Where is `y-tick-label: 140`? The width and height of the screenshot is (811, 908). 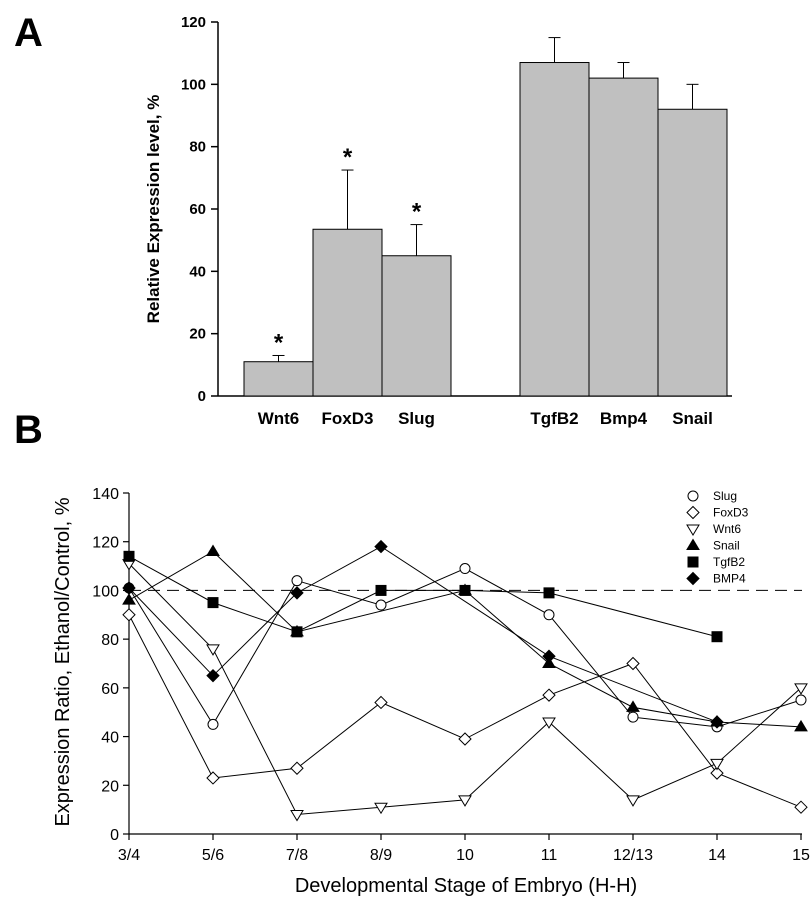
y-tick-label: 140 is located at coordinates (105, 494).